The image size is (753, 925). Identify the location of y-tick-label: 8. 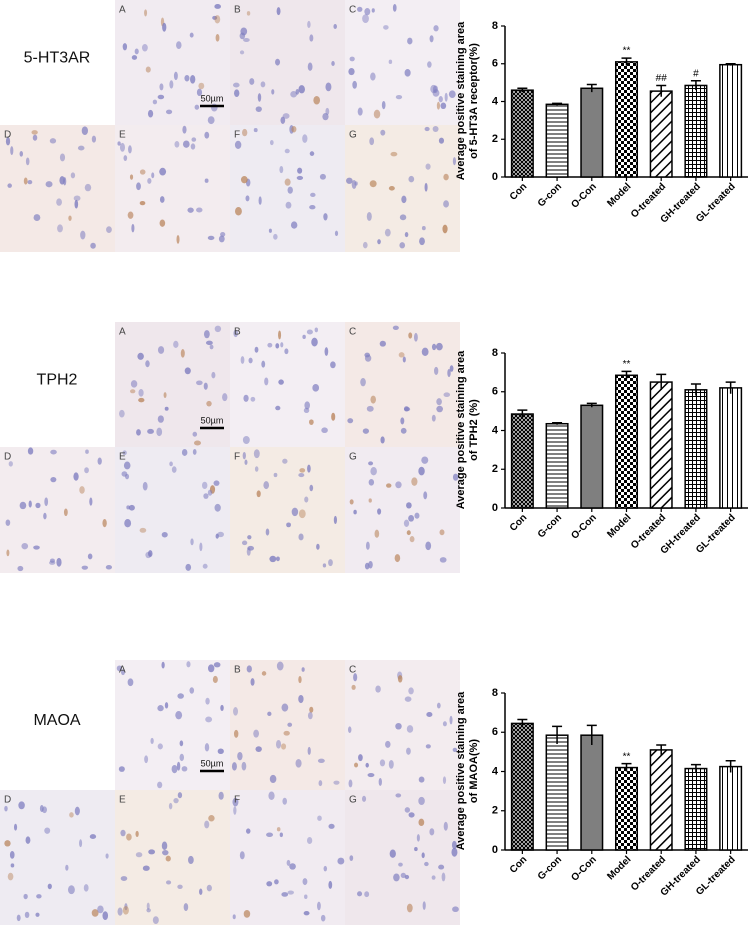
(495, 353).